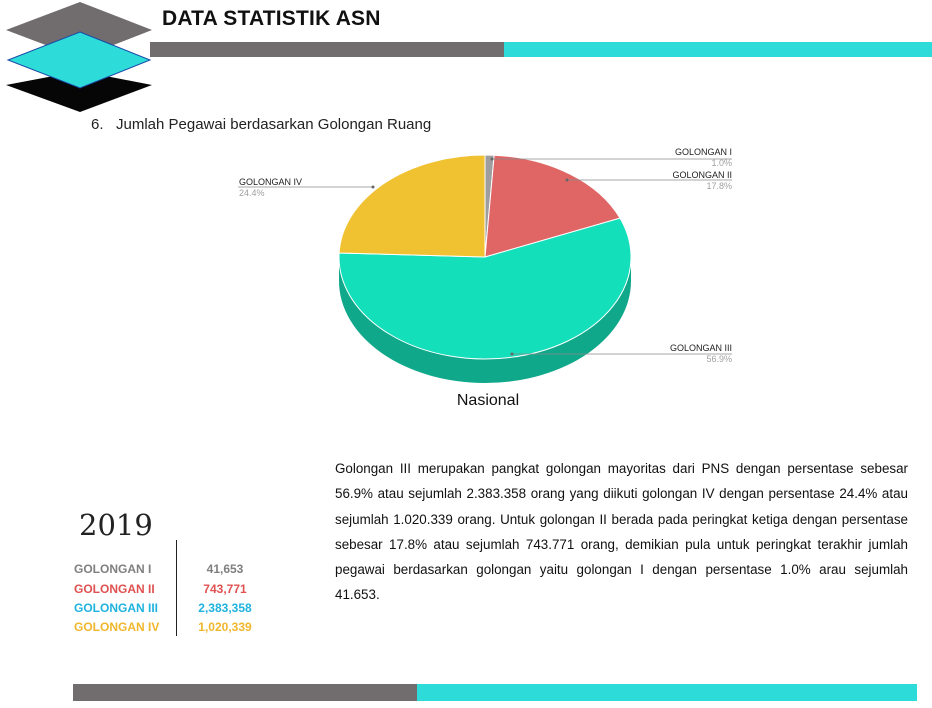 The image size is (932, 708). What do you see at coordinates (719, 186) in the screenshot?
I see `slice-value-label: 17.8%` at bounding box center [719, 186].